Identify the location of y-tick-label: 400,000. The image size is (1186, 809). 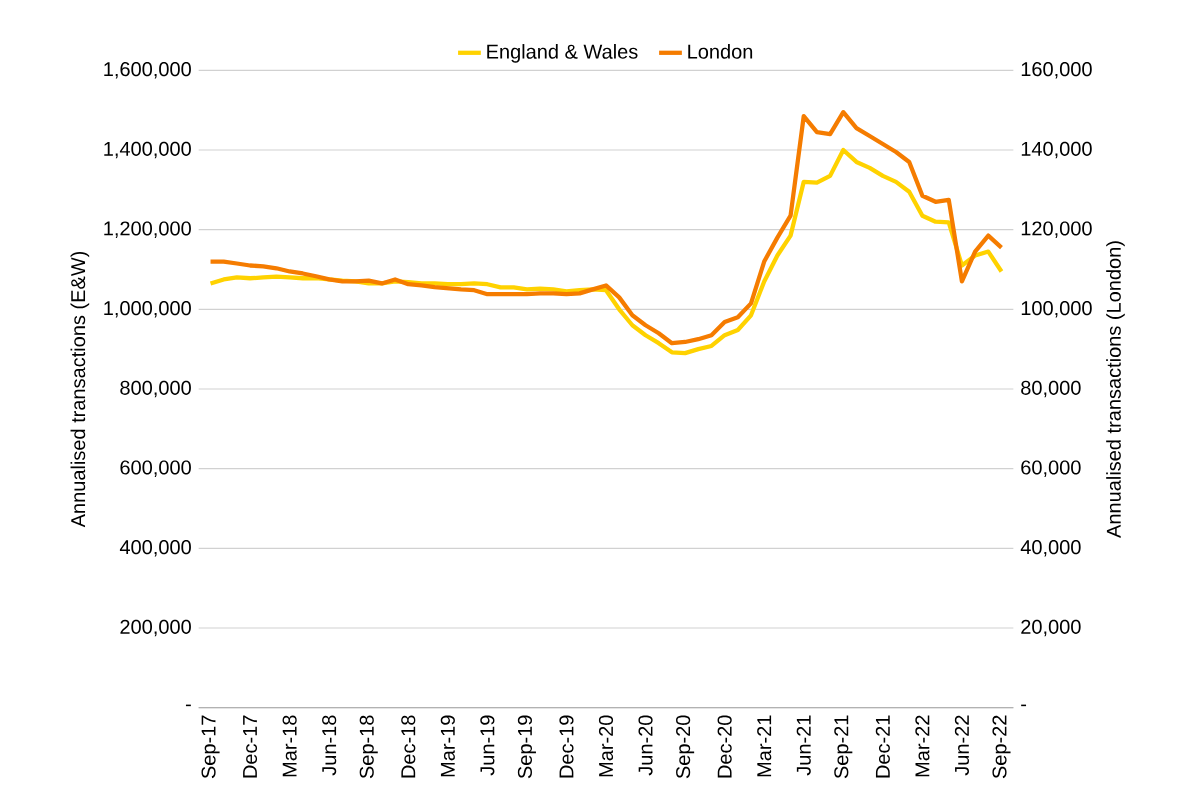
(155, 548).